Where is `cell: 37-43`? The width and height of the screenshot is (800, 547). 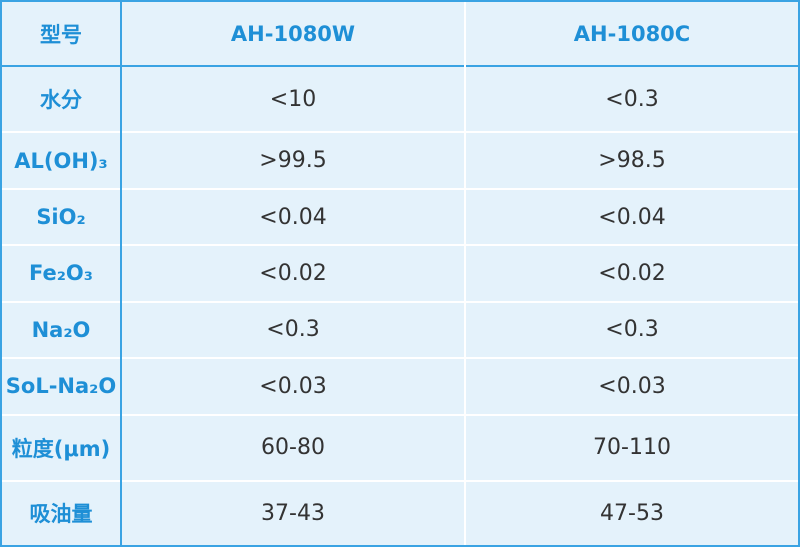 cell: 37-43 is located at coordinates (293, 512).